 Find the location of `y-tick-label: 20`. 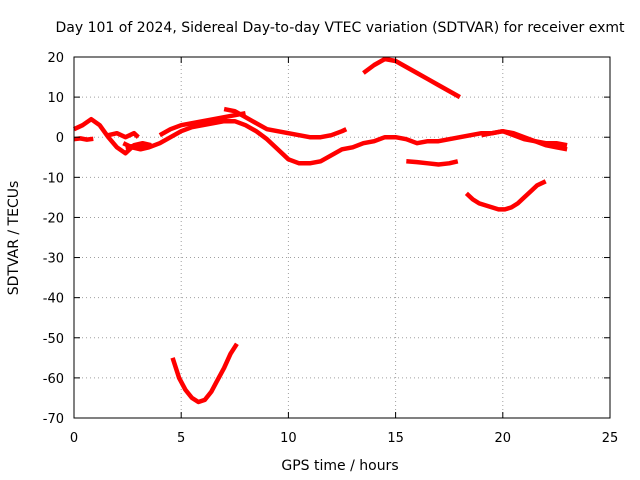

y-tick-label: 20 is located at coordinates (55, 58).